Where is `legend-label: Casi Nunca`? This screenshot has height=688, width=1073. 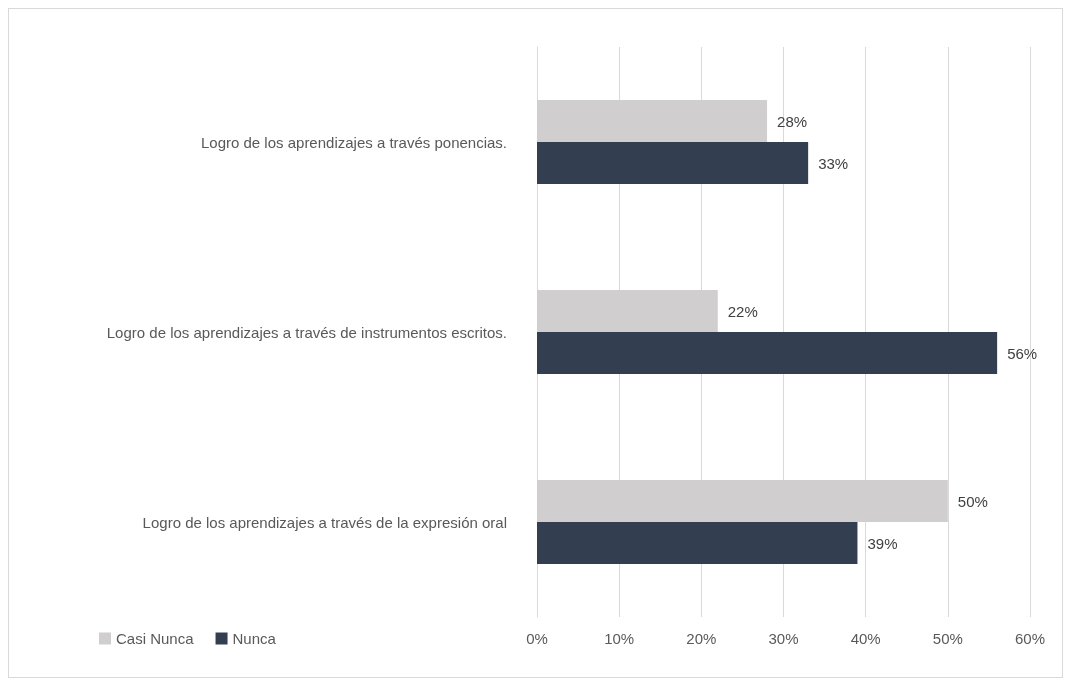
legend-label: Casi Nunca is located at coordinates (155, 638).